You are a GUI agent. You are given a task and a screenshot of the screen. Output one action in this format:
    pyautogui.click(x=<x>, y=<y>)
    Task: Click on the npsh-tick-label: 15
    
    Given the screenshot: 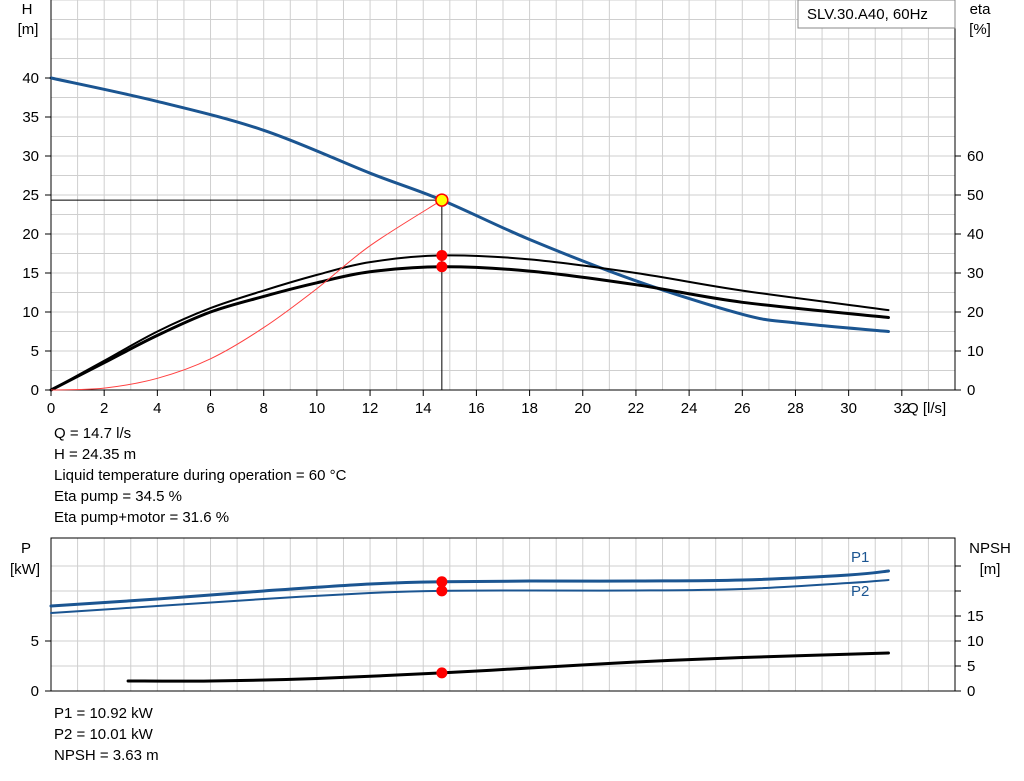 What is the action you would take?
    pyautogui.click(x=975, y=616)
    